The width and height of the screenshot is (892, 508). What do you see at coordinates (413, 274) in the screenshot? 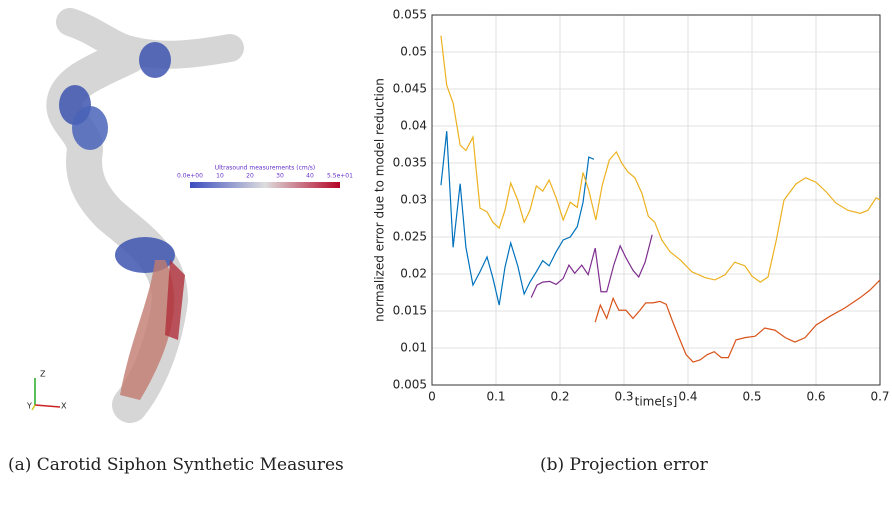
I see `y-tick-label: 0.02` at bounding box center [413, 274].